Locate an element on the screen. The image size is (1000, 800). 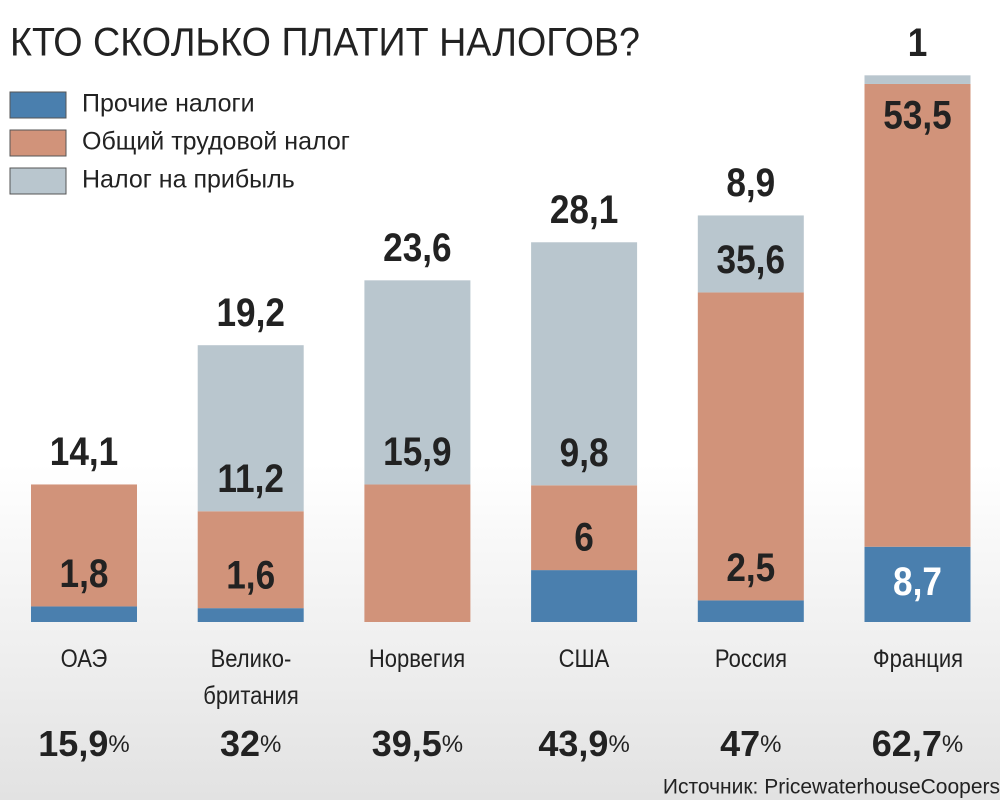
value-label: 14,1 is located at coordinates (84, 451).